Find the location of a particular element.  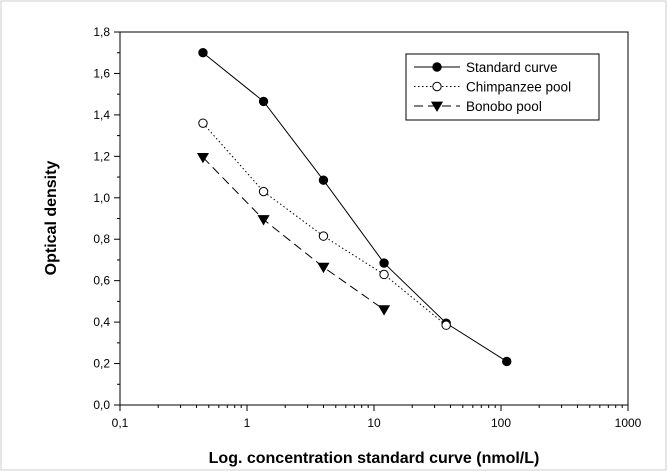

y-tick-label: 0,4 is located at coordinates (101, 322).